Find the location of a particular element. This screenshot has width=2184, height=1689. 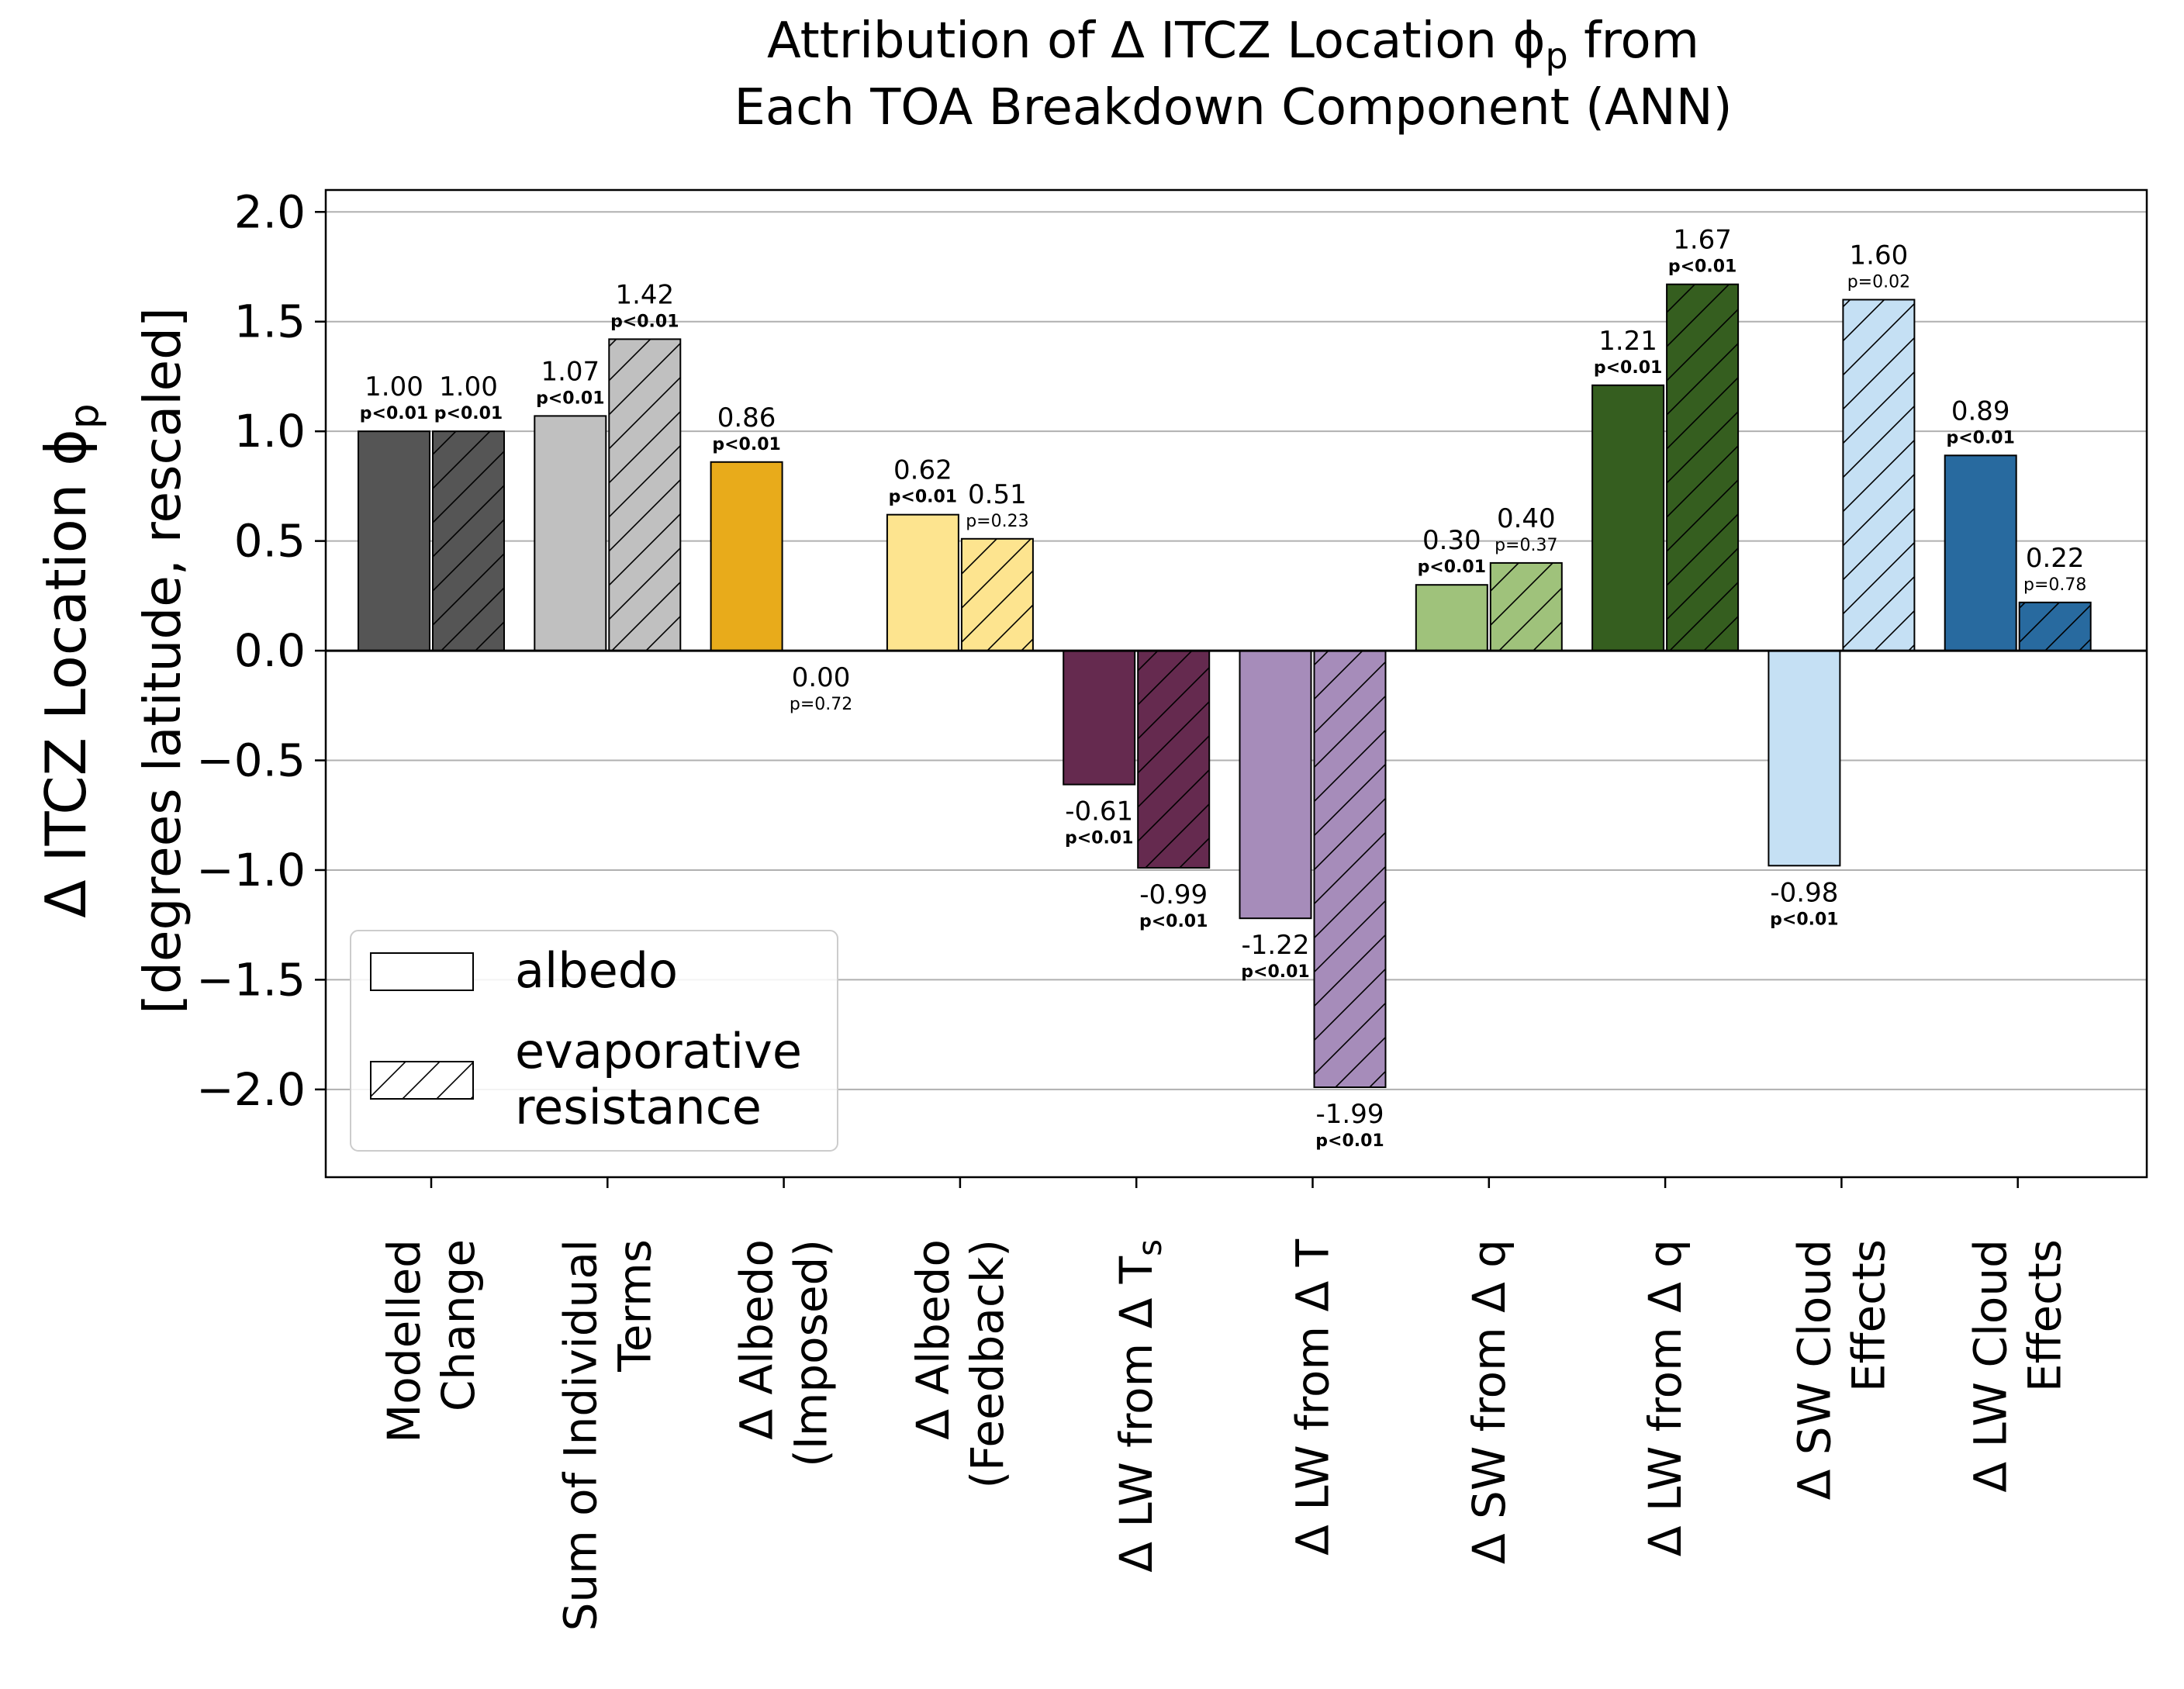

value-label: -0.61 is located at coordinates (1099, 811).